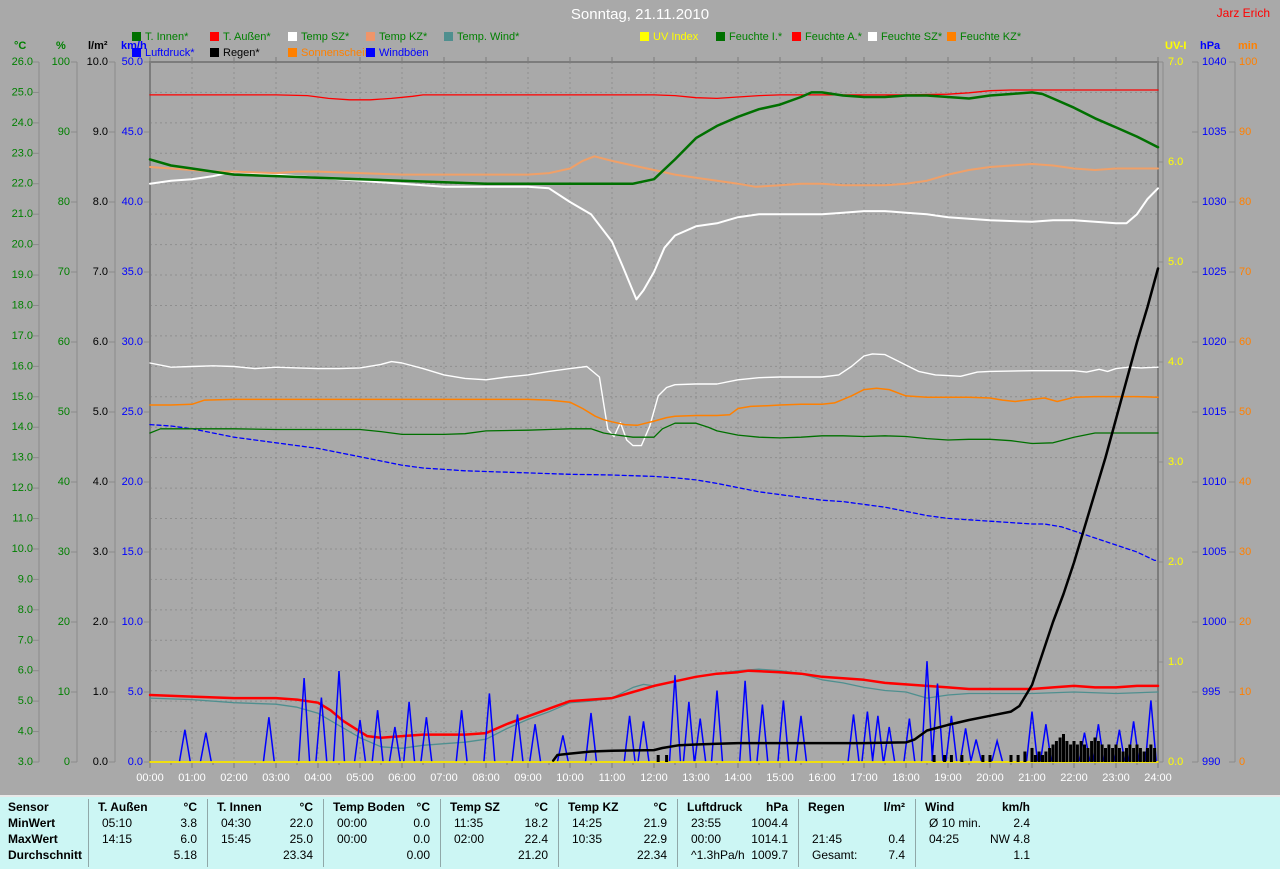 This screenshot has width=1280, height=869. Describe the element at coordinates (22, 488) in the screenshot. I see `axis-label--c: 12.0` at that location.